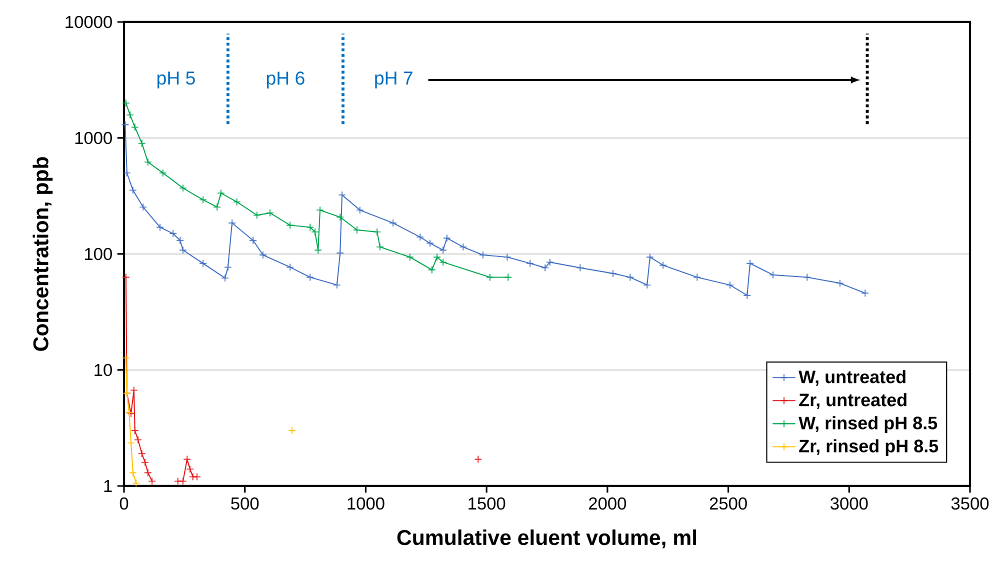 The width and height of the screenshot is (994, 577). Describe the element at coordinates (607, 503) in the screenshot. I see `x-tick-label: 2000` at that location.